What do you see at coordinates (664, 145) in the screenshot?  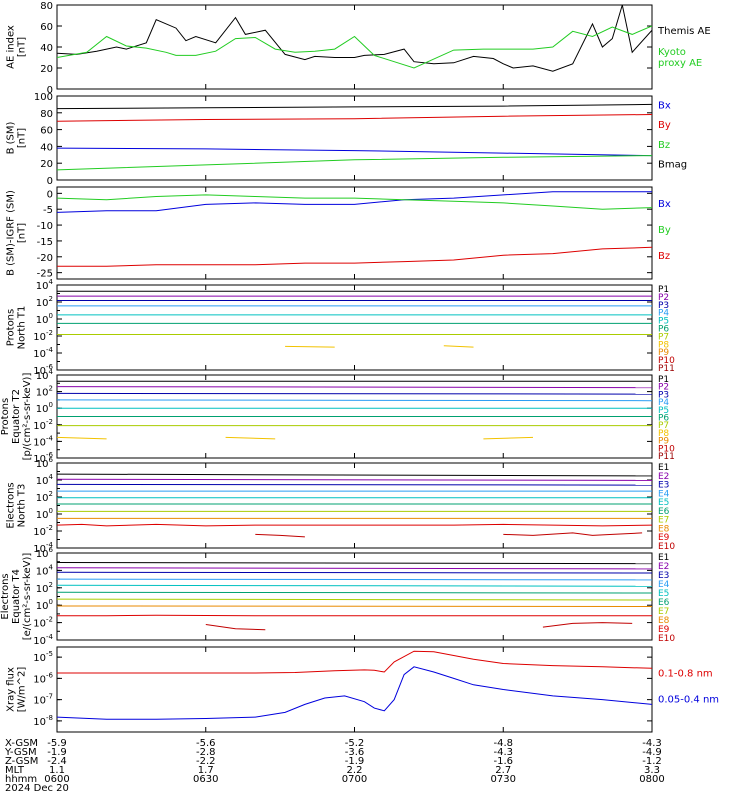 I see `legend-bz: Bz` at bounding box center [664, 145].